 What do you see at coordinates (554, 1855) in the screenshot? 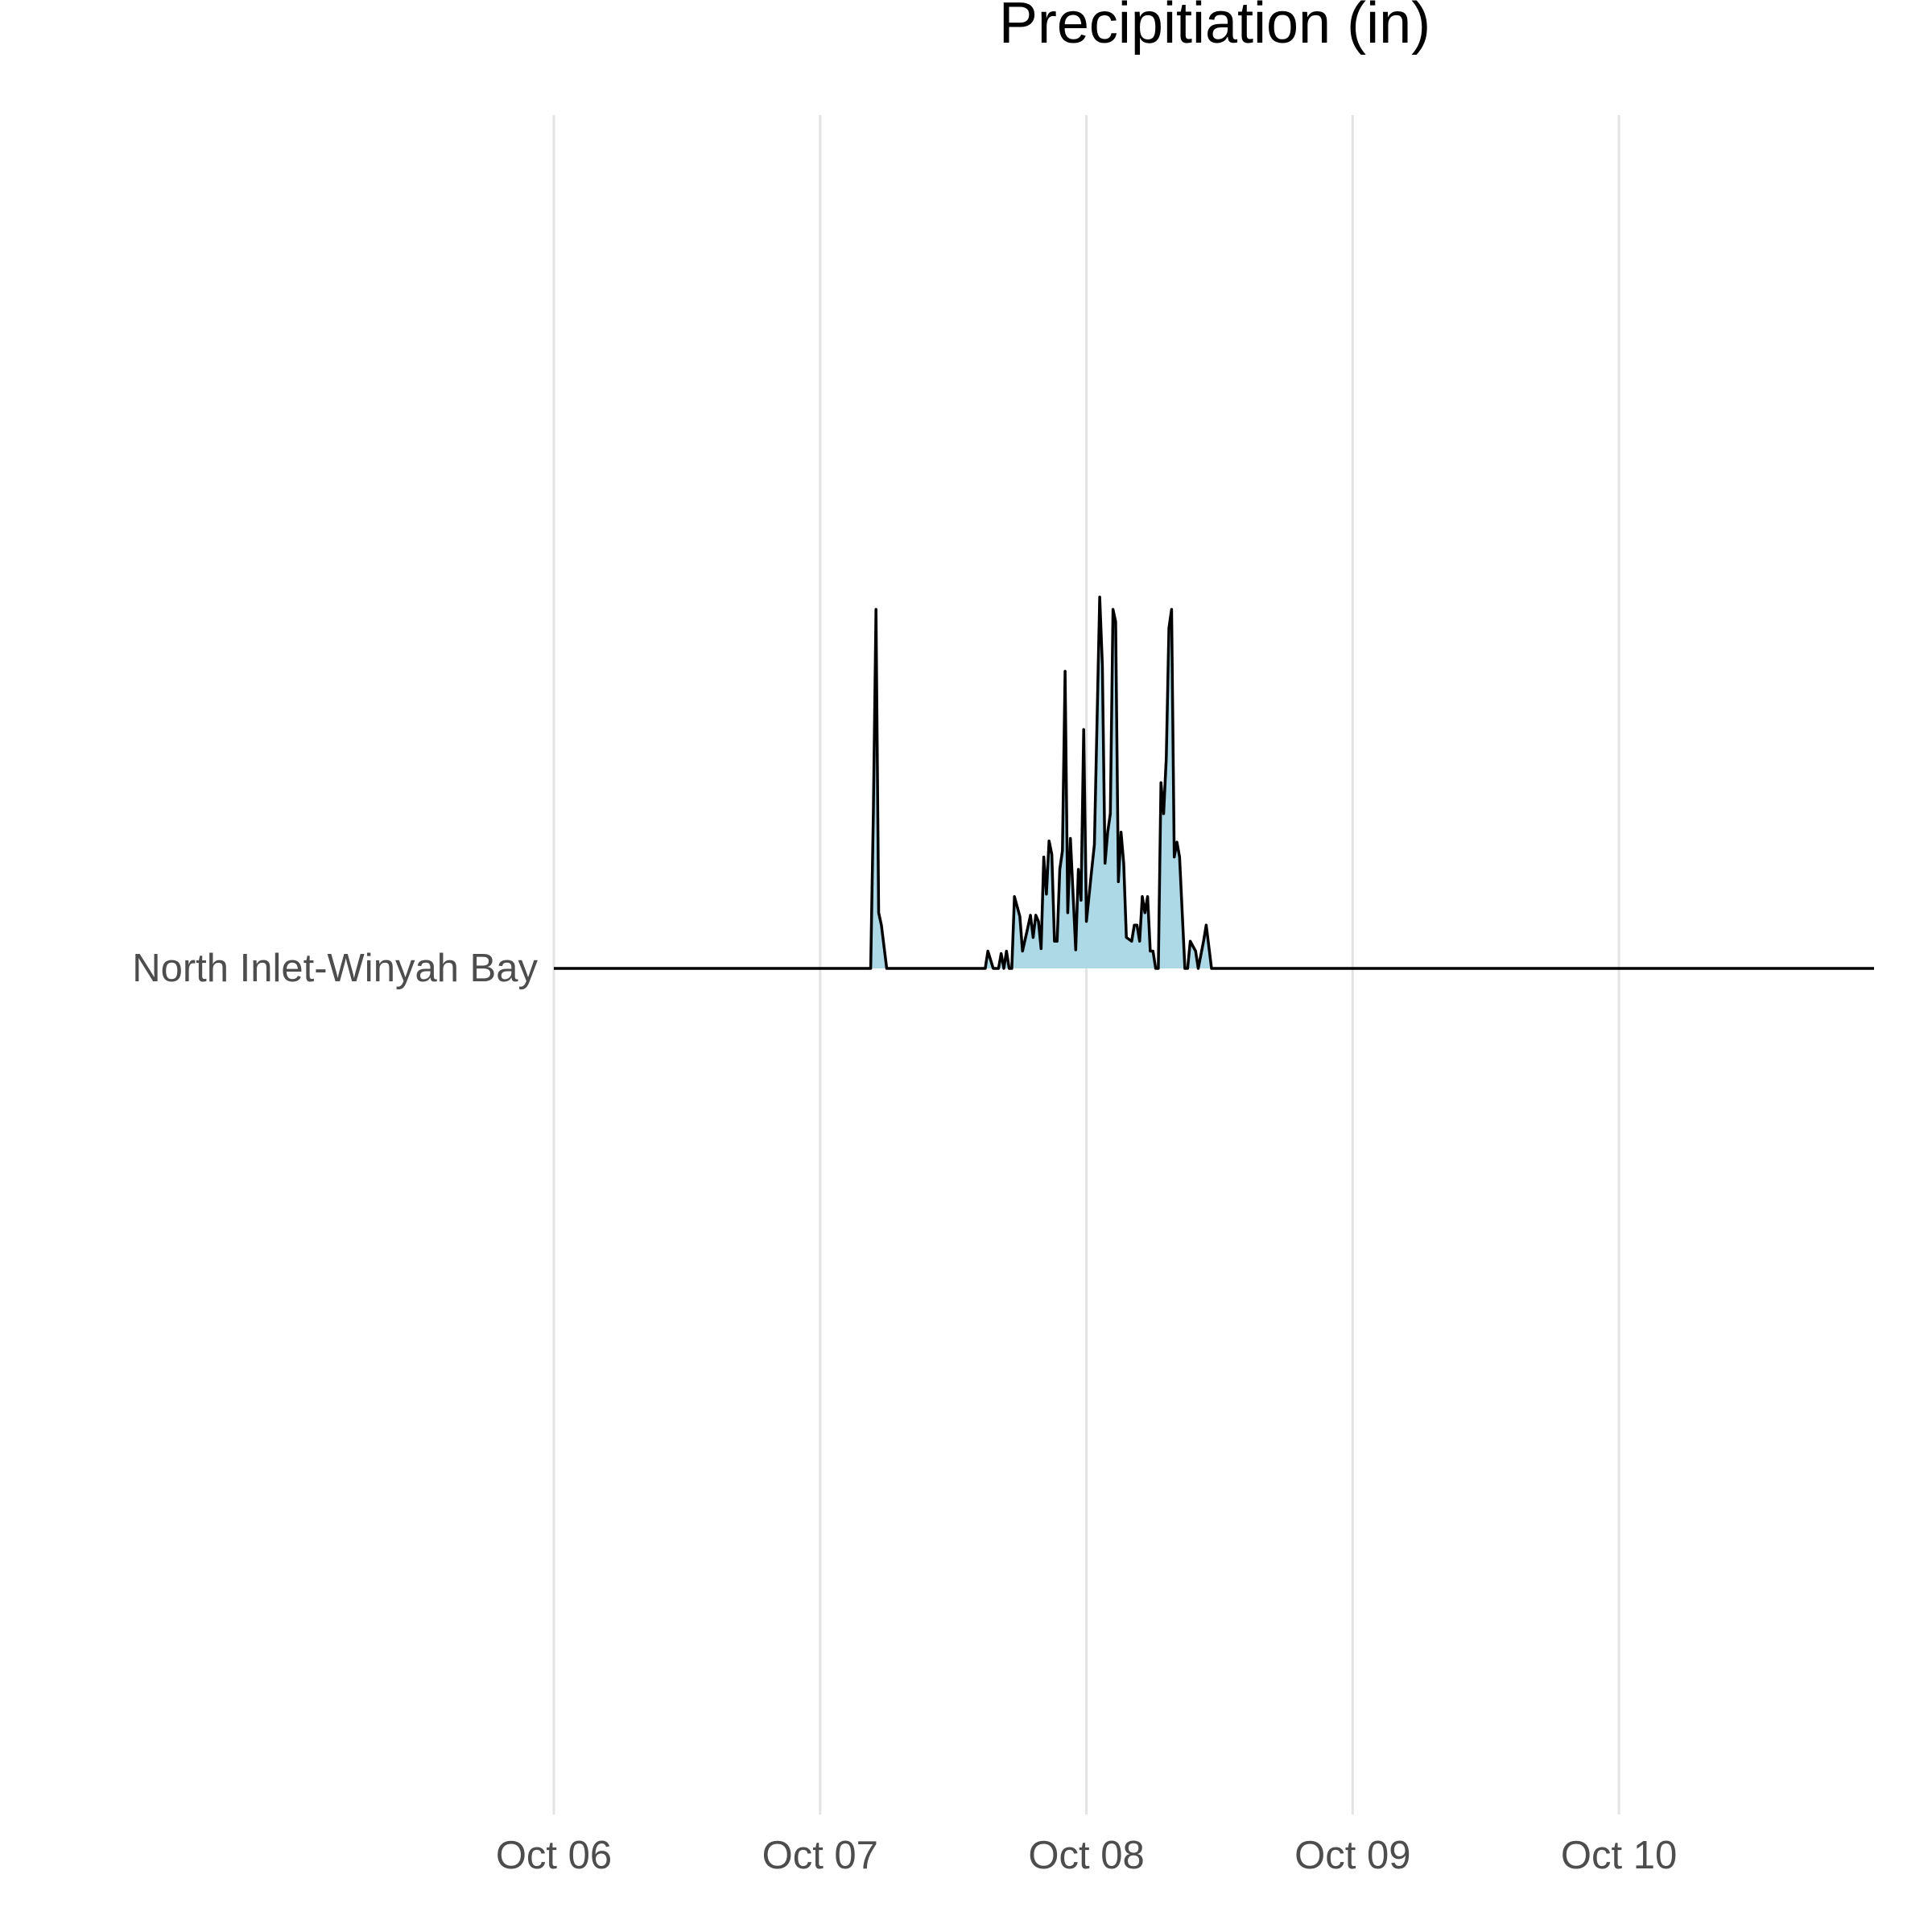
I see `x-tick-label: Oct 06` at bounding box center [554, 1855].